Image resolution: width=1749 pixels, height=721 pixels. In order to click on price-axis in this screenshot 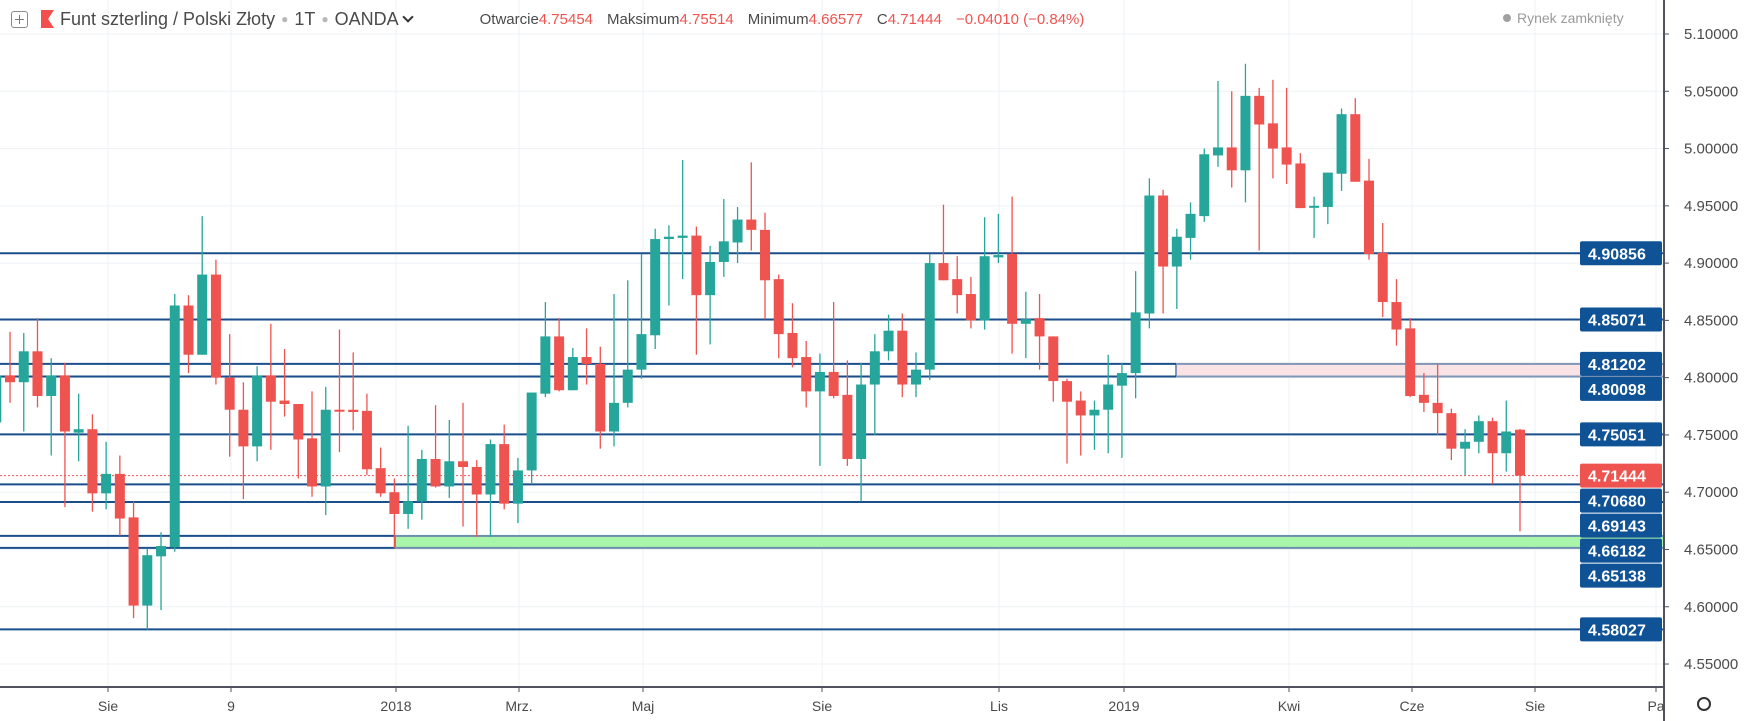, I will do `click(1706, 360)`.